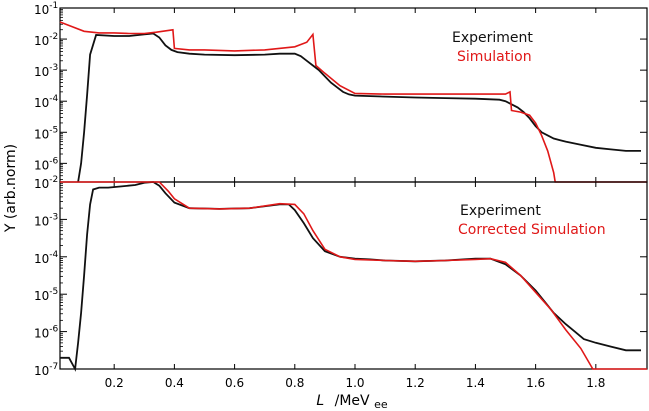 This screenshot has width=649, height=411. I want to click on x-axis-unit-subscript: ee, so click(381, 404).